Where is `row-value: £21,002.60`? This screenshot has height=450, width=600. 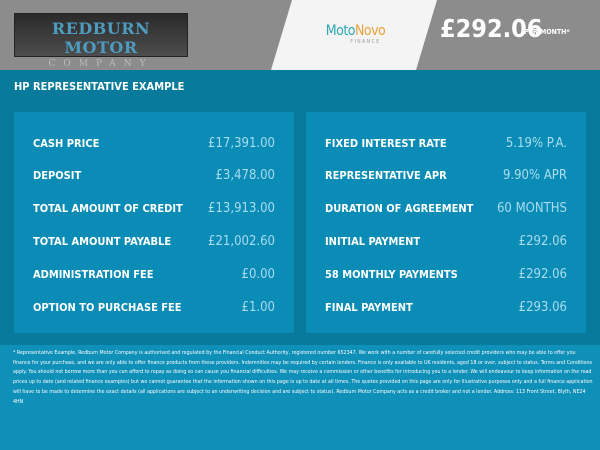
row-value: £21,002.60 is located at coordinates (241, 241).